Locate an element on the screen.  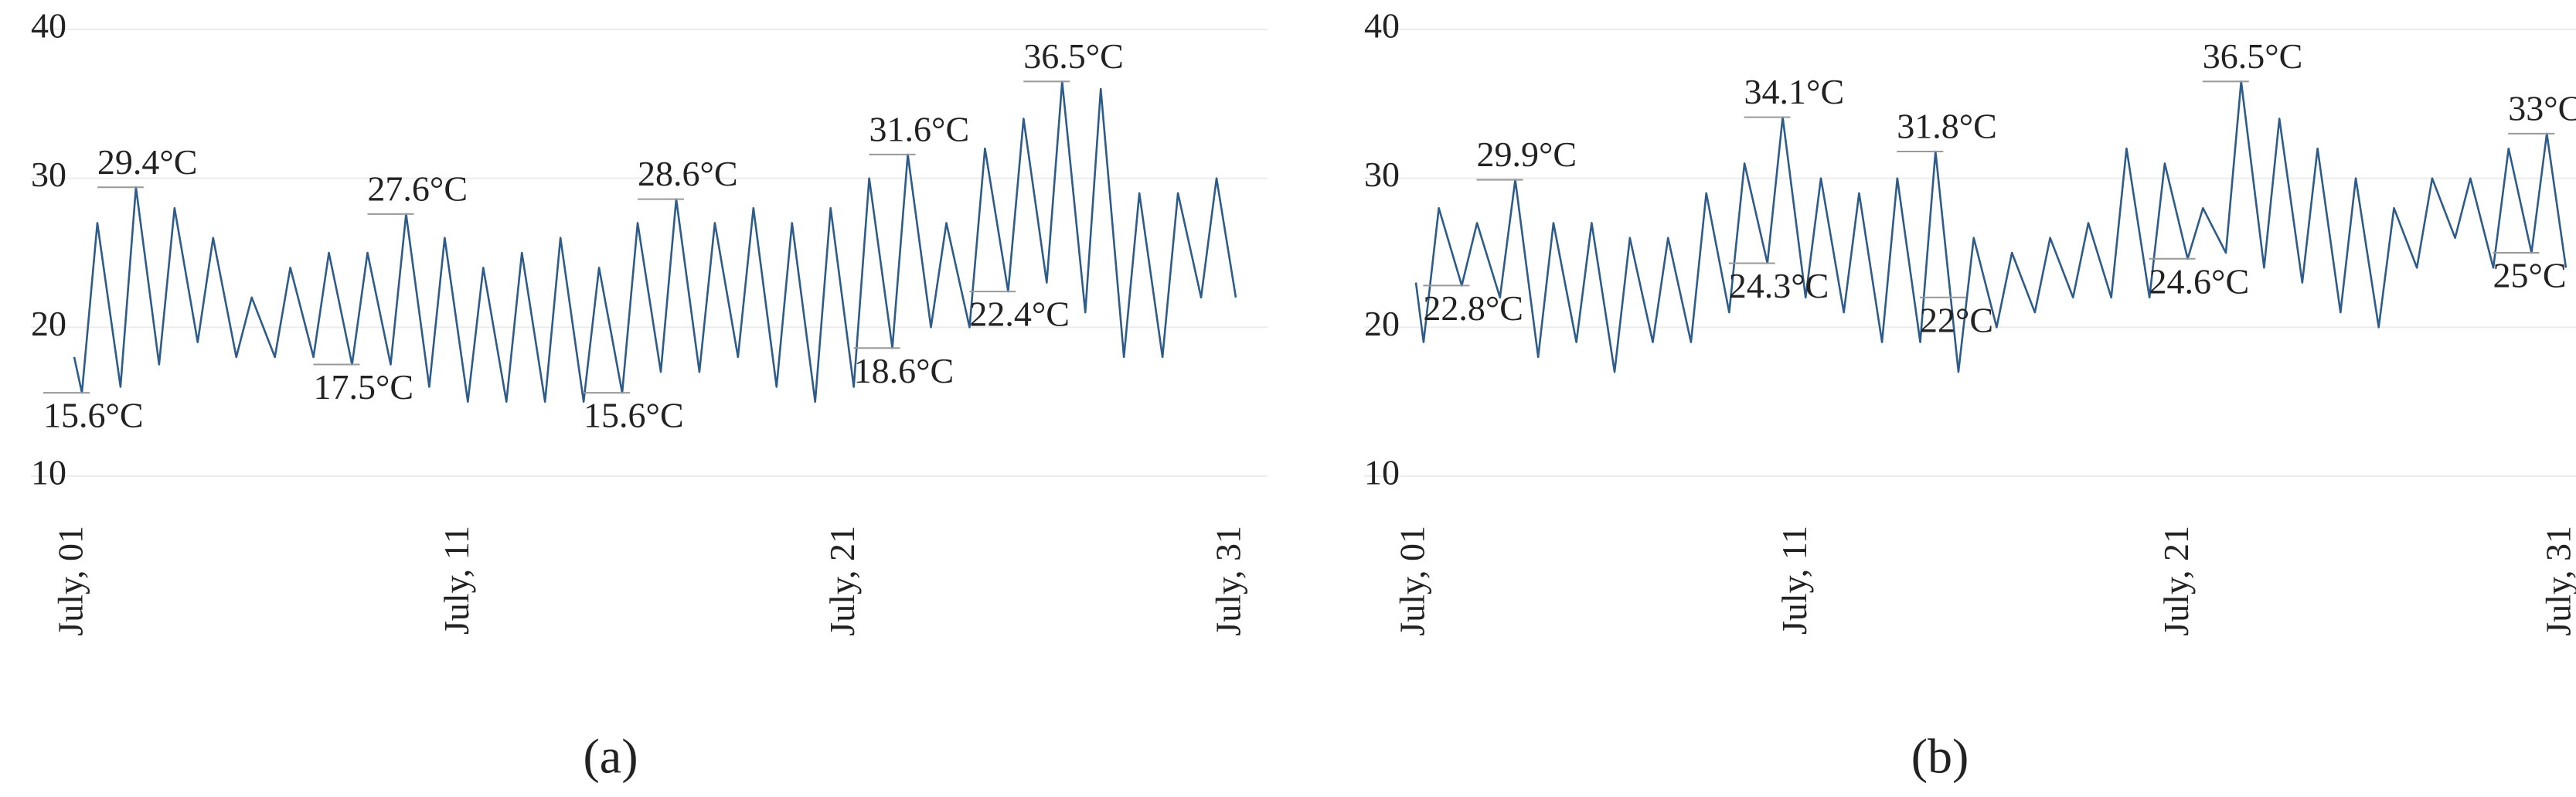
annotation-label: 27.6°C is located at coordinates (417, 189).